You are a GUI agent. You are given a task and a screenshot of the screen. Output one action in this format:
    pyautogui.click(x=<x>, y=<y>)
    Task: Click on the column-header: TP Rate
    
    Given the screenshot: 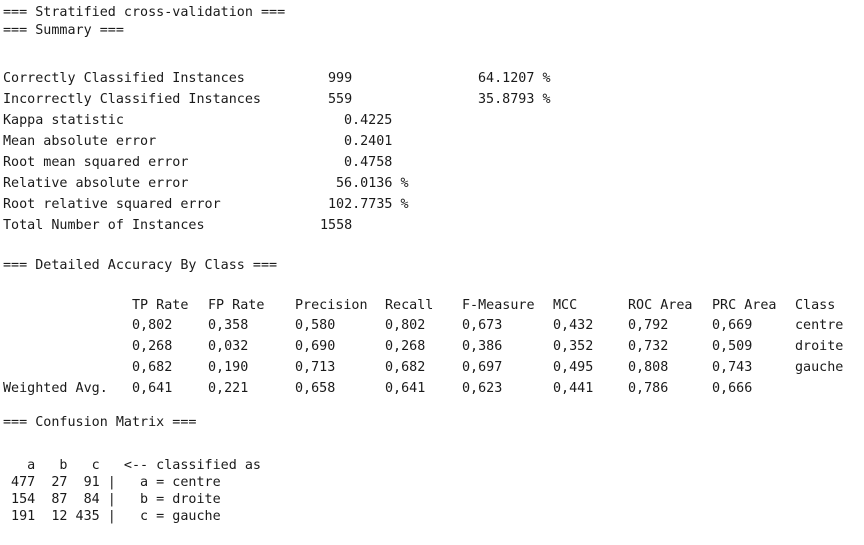 What is the action you would take?
    pyautogui.click(x=160, y=305)
    